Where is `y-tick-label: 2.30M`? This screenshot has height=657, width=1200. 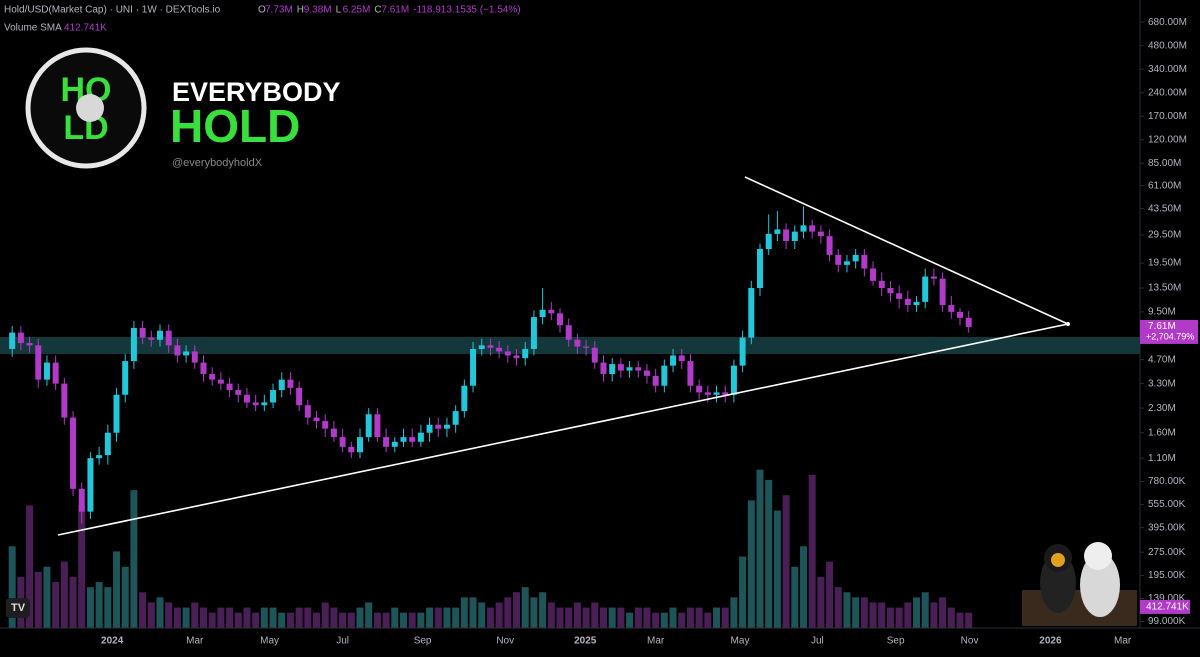
y-tick-label: 2.30M is located at coordinates (1162, 408).